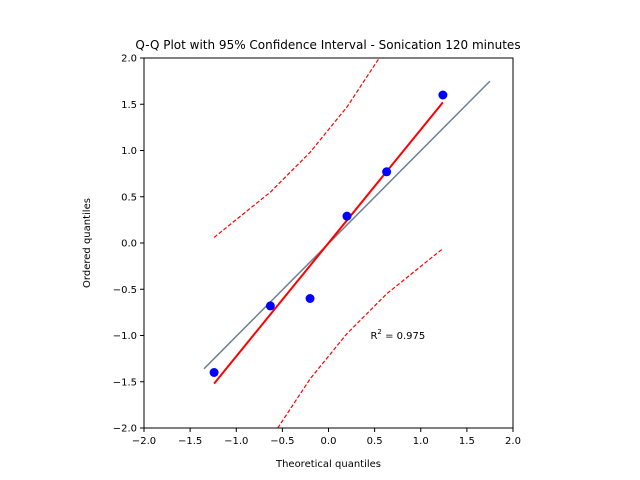 This screenshot has height=480, width=640. Describe the element at coordinates (87, 243) in the screenshot. I see `y-axis-label: Ordered quantiles` at that location.